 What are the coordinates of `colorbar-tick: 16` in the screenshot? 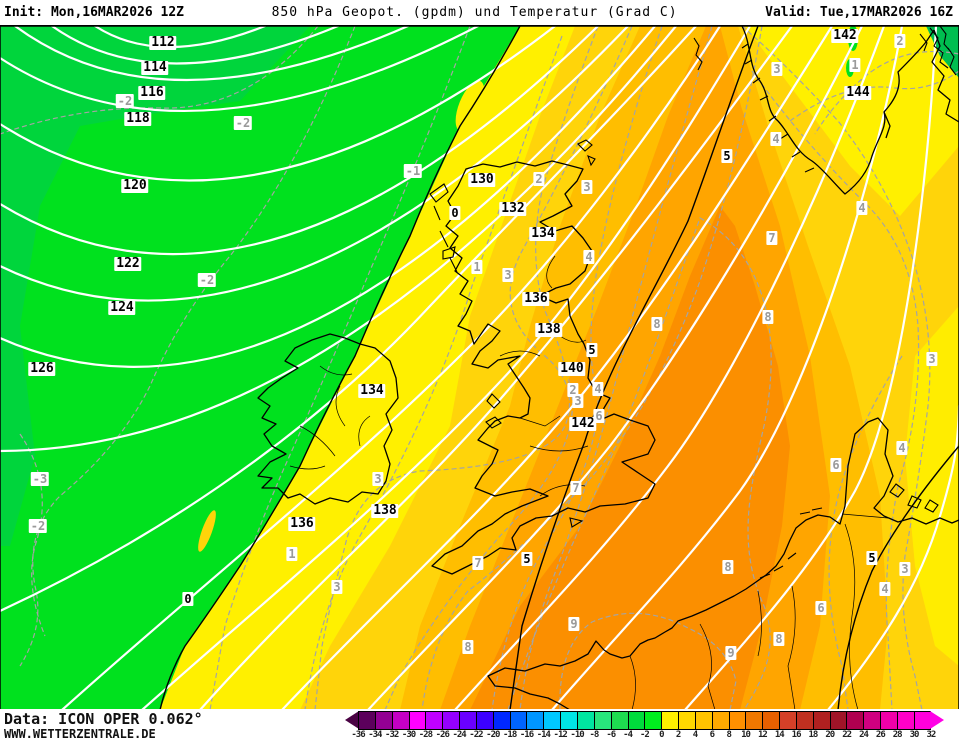 It's located at (796, 735).